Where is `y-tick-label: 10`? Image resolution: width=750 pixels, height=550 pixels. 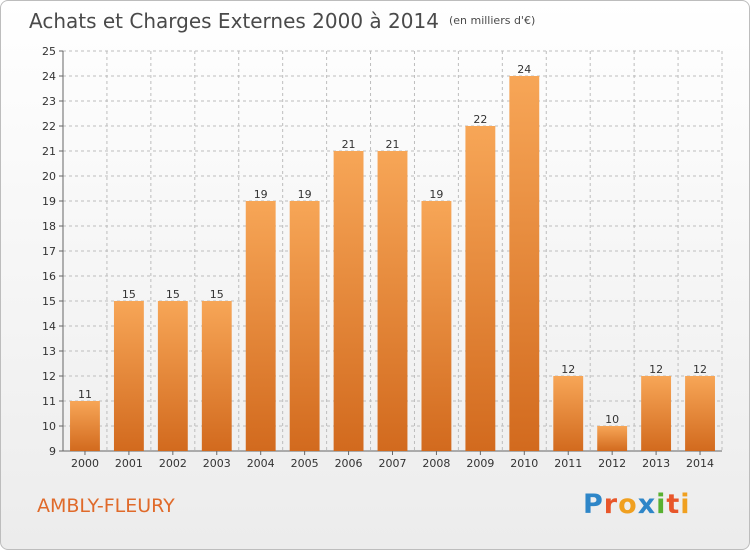 y-tick-label: 10 is located at coordinates (49, 426).